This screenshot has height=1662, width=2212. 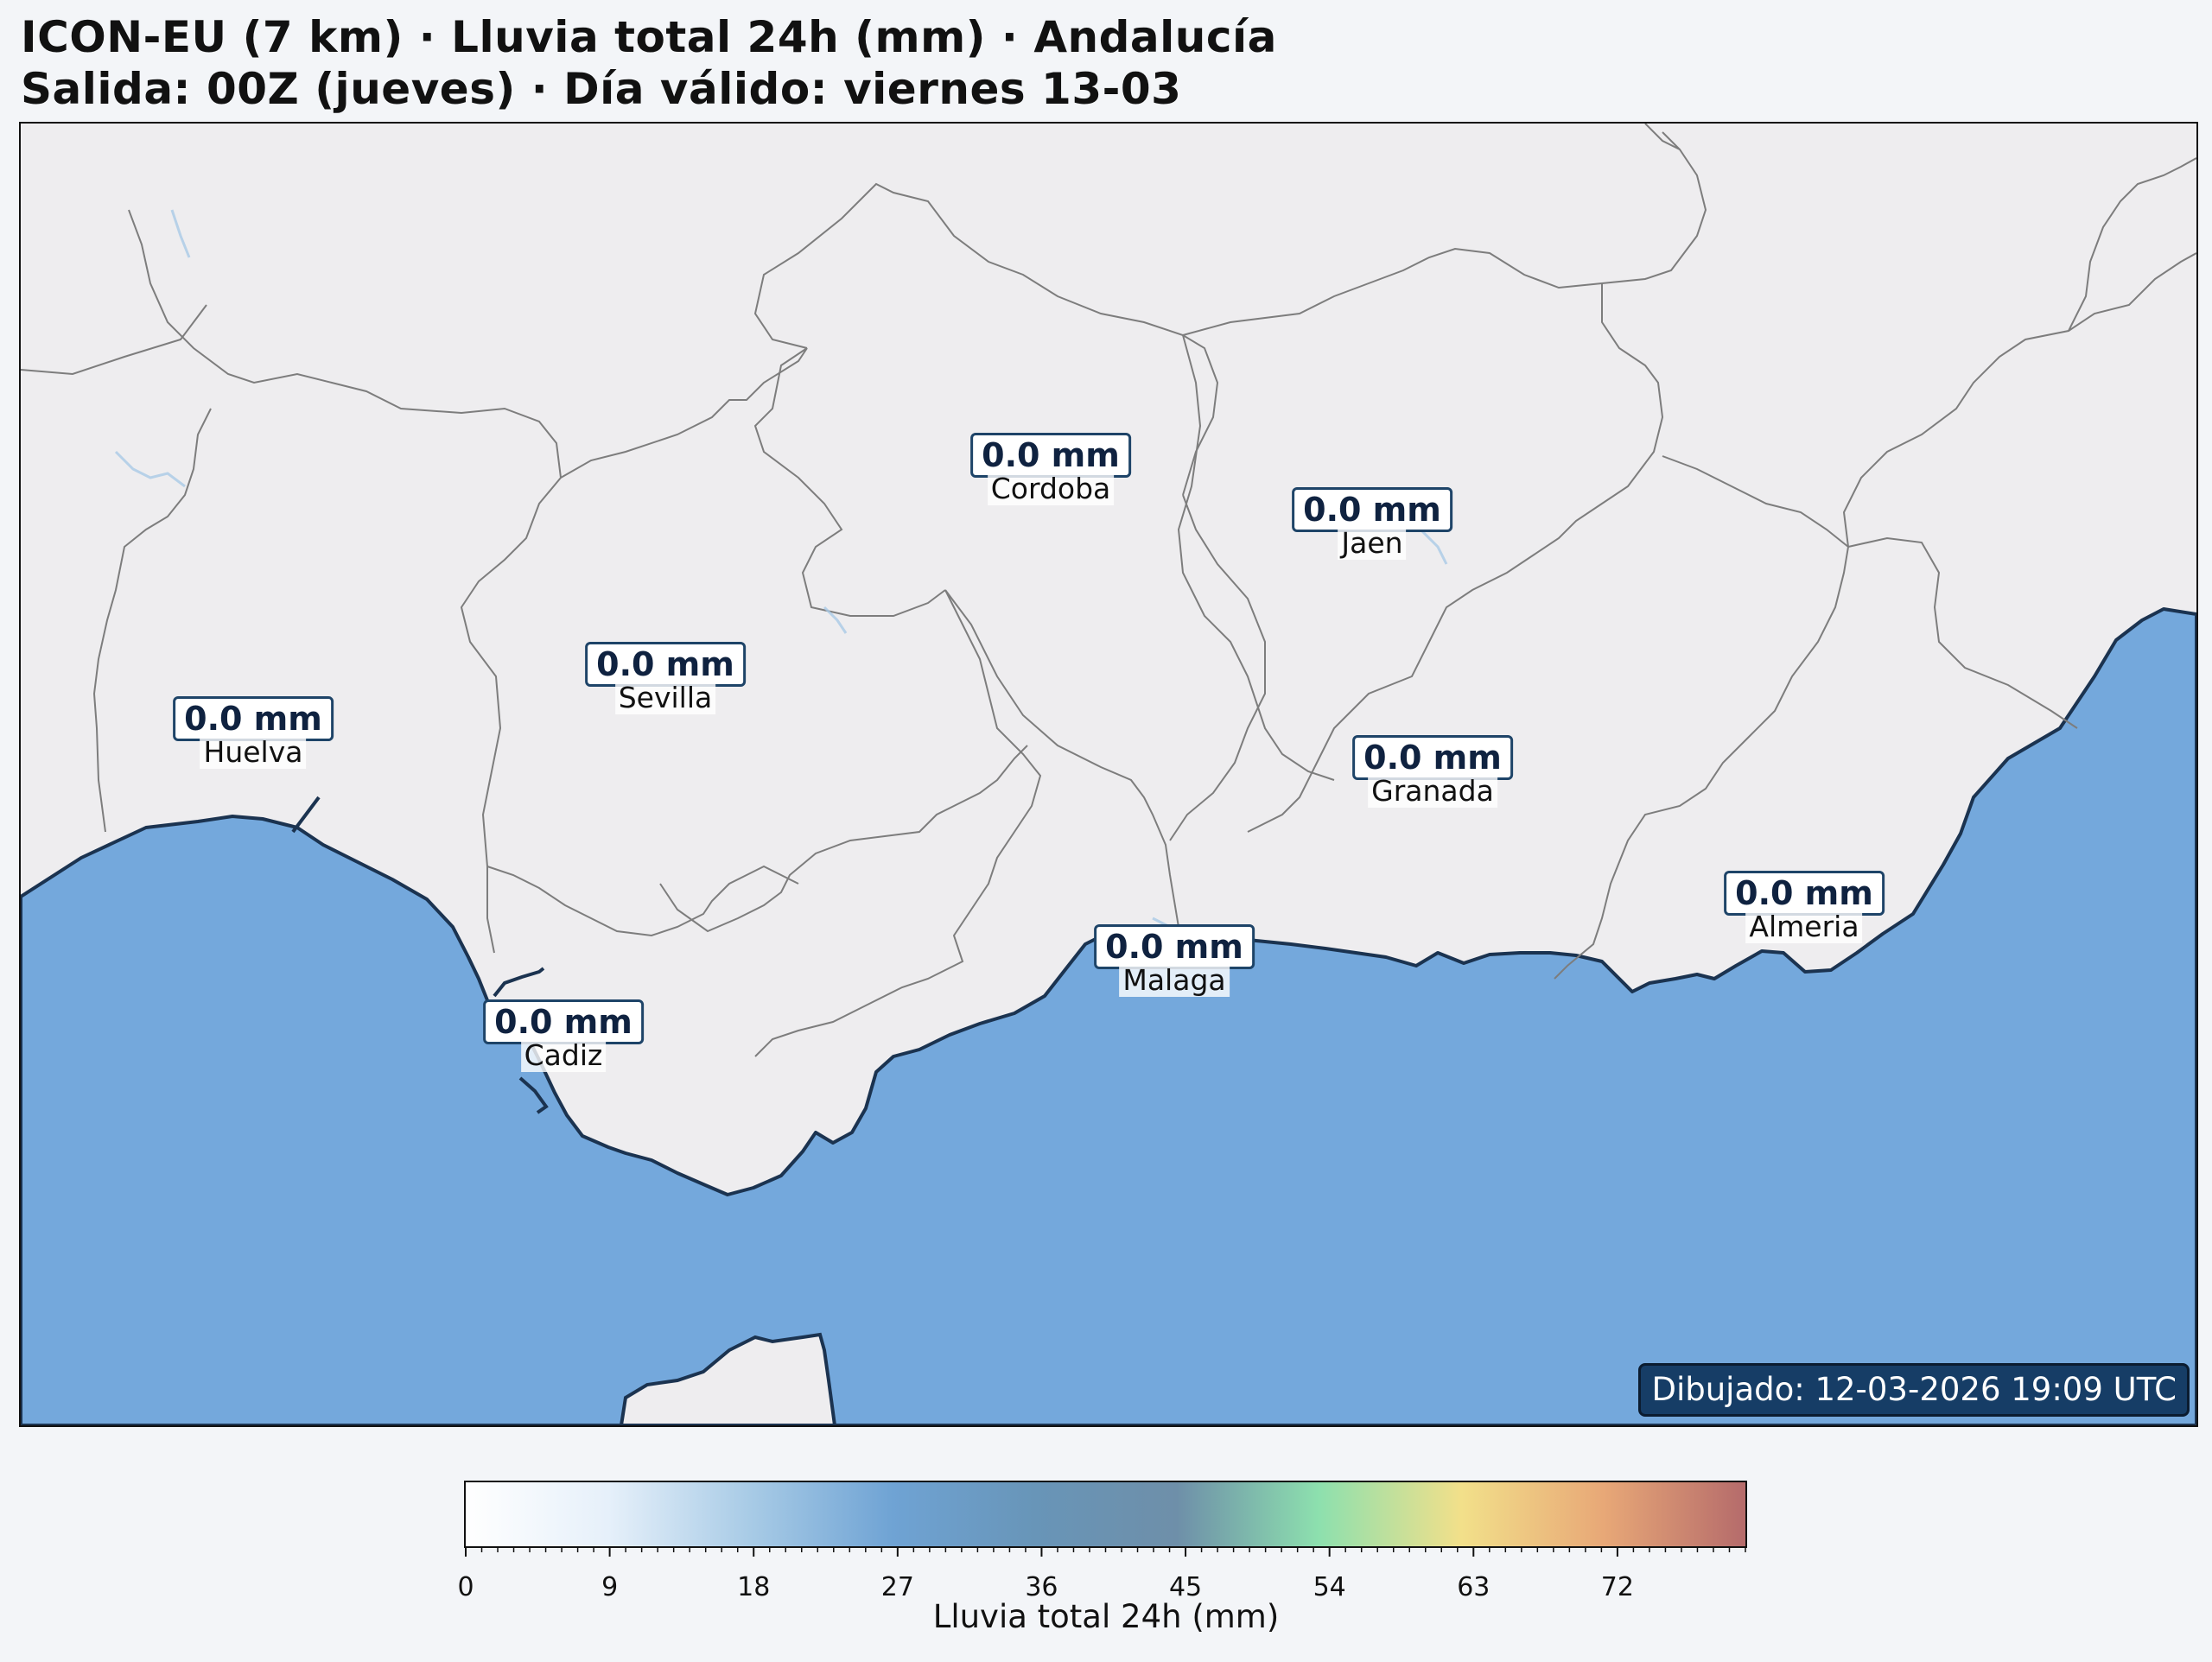 What do you see at coordinates (665, 697) in the screenshot?
I see `city-name: Sevilla` at bounding box center [665, 697].